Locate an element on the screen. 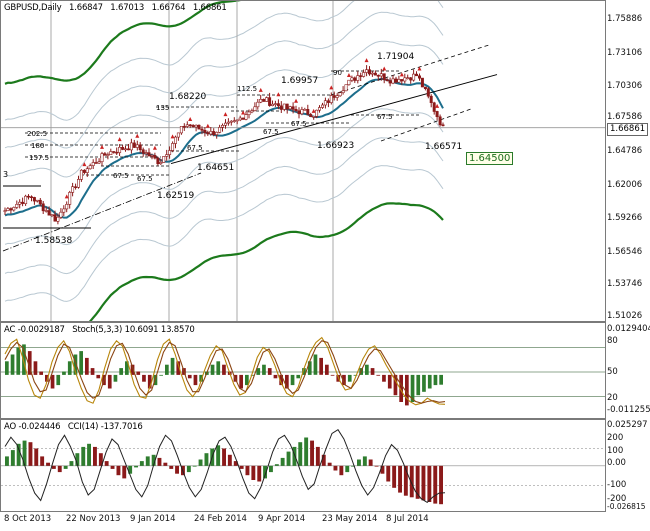  current-price-label: 1.66861 is located at coordinates (628, 129).